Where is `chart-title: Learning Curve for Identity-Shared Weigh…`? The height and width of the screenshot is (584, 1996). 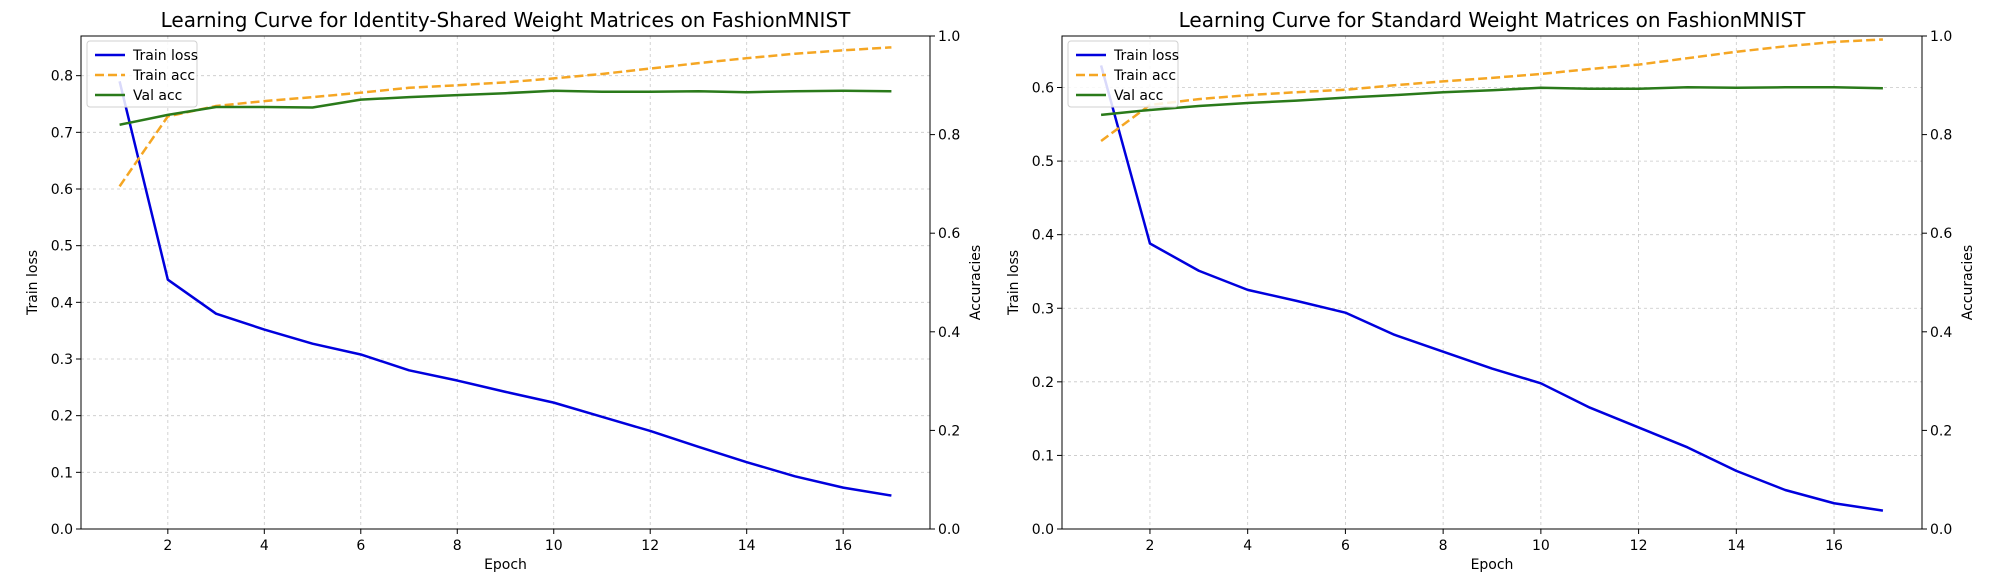
chart-title: Learning Curve for Identity-Shared Weigh… is located at coordinates (506, 20).